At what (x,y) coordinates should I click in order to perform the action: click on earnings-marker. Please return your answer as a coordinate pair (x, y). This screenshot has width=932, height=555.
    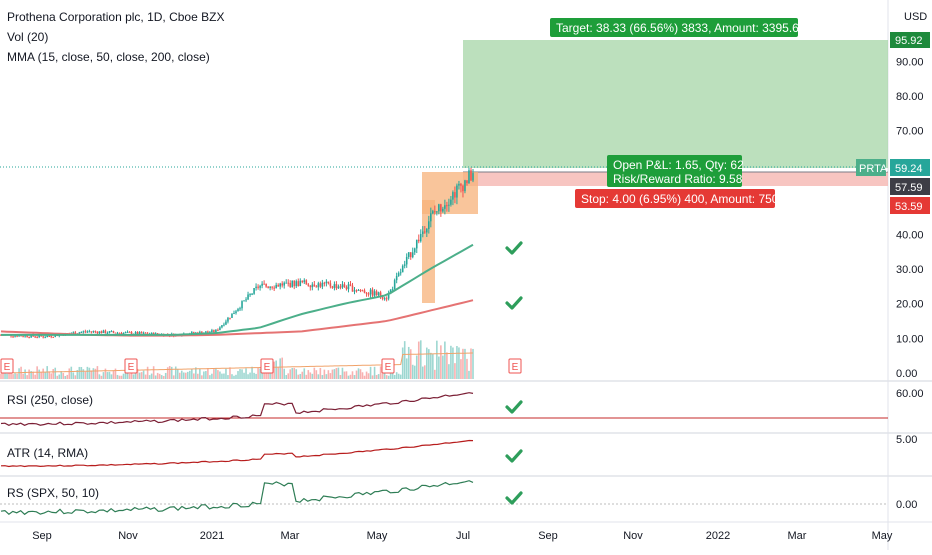
    Looking at the image, I should click on (388, 366).